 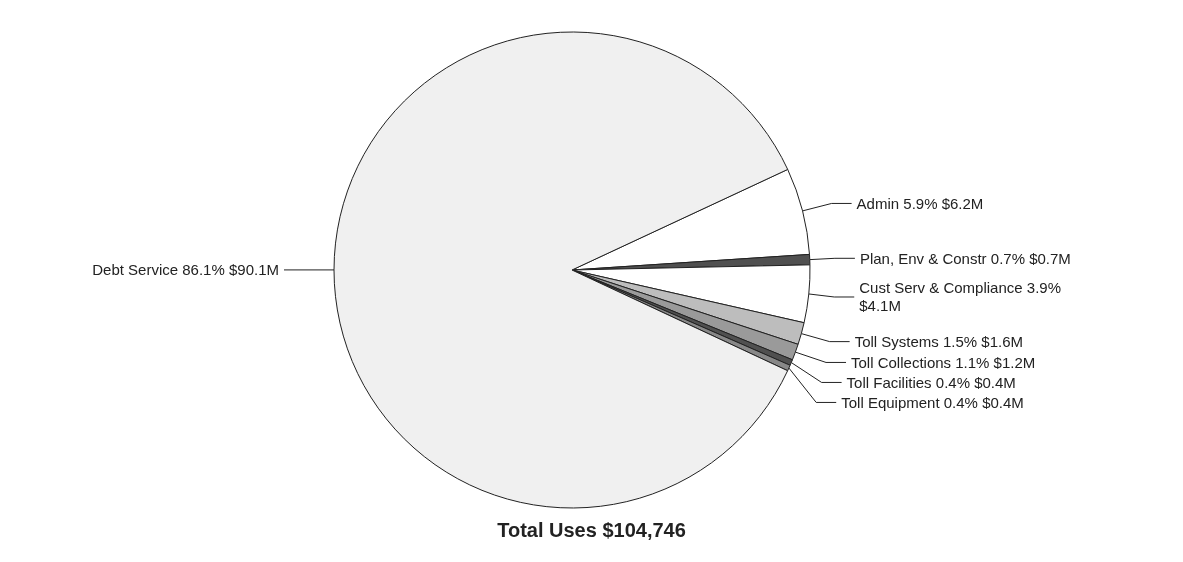 What do you see at coordinates (939, 342) in the screenshot?
I see `slice-label: Toll Systems 1.5% $1.6M` at bounding box center [939, 342].